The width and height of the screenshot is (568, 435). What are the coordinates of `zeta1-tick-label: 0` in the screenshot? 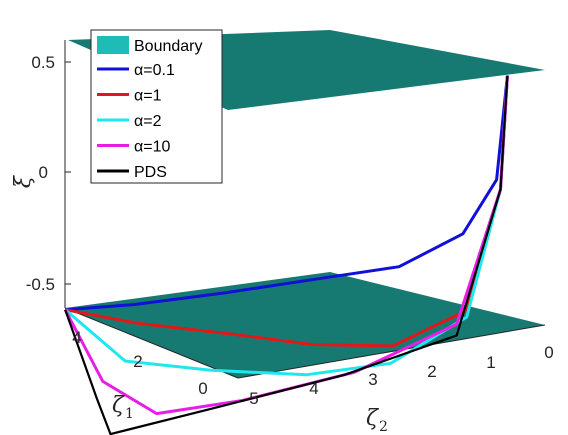 It's located at (202, 388).